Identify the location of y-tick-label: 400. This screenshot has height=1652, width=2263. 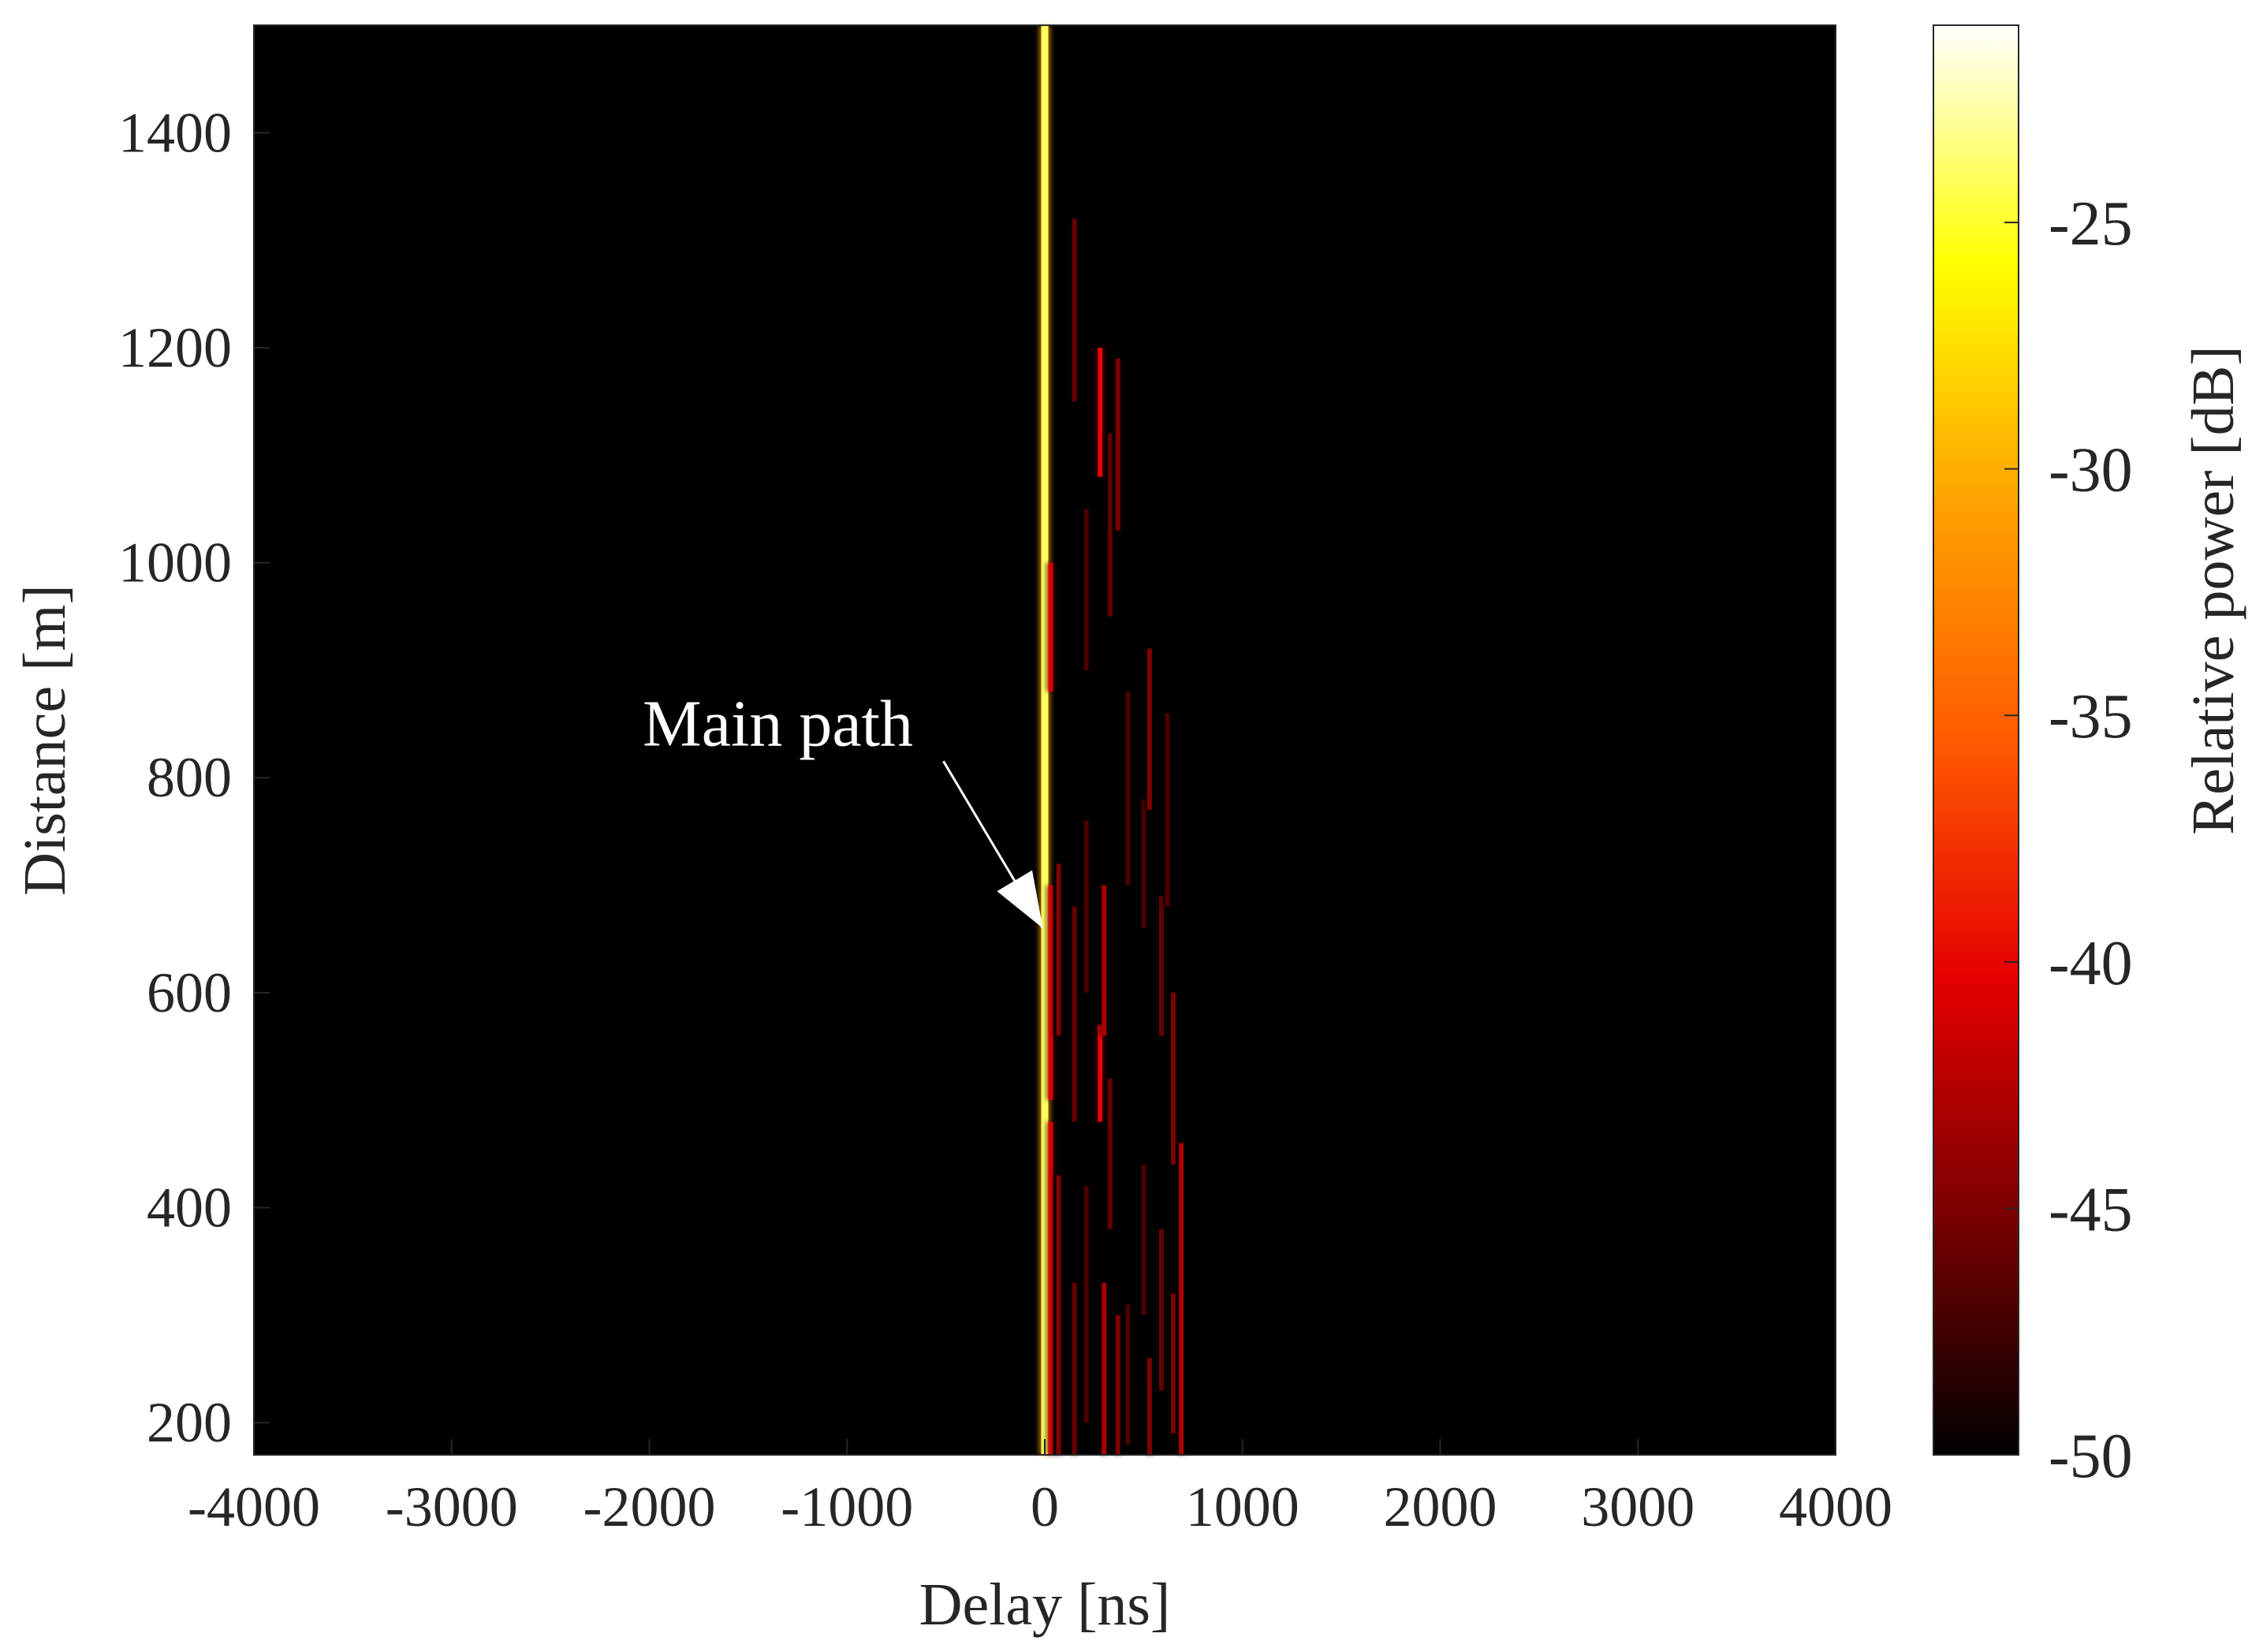
(189, 1208).